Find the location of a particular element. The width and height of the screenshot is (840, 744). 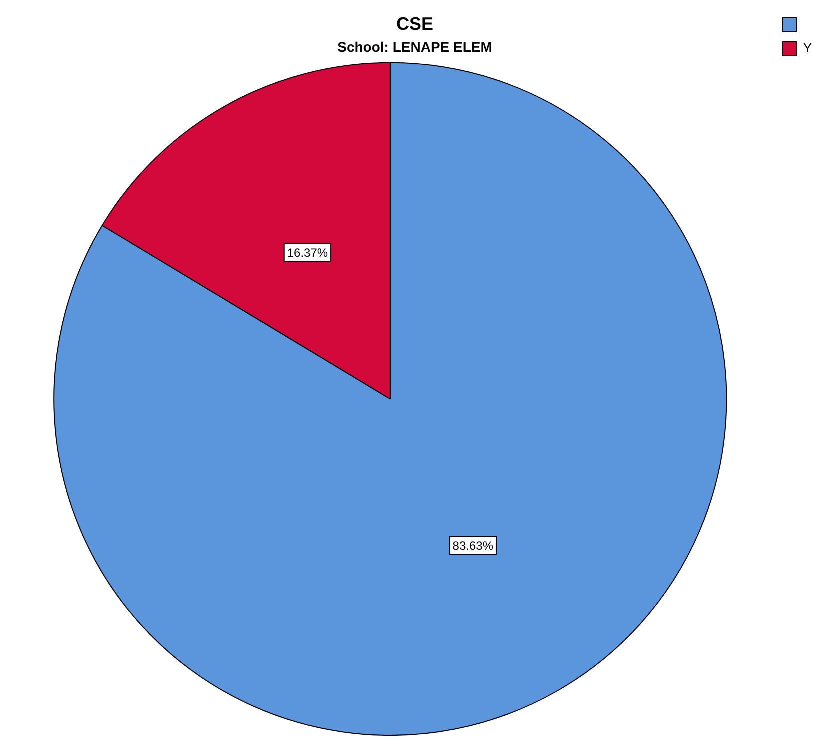

text: School: LENAPE ELEM is located at coordinates (415, 46).